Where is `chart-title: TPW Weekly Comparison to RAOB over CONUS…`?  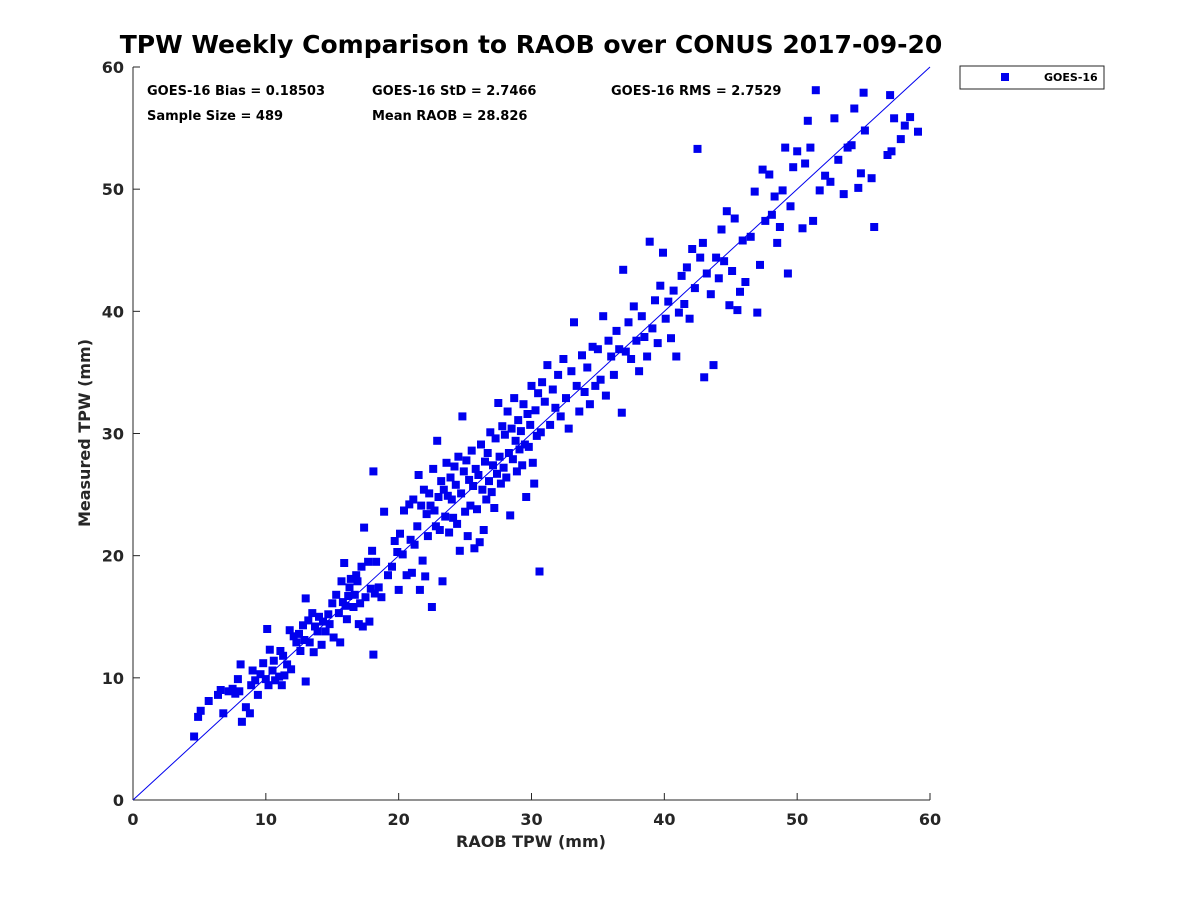
chart-title: TPW Weekly Comparison to RAOB over CONUS… is located at coordinates (531, 44).